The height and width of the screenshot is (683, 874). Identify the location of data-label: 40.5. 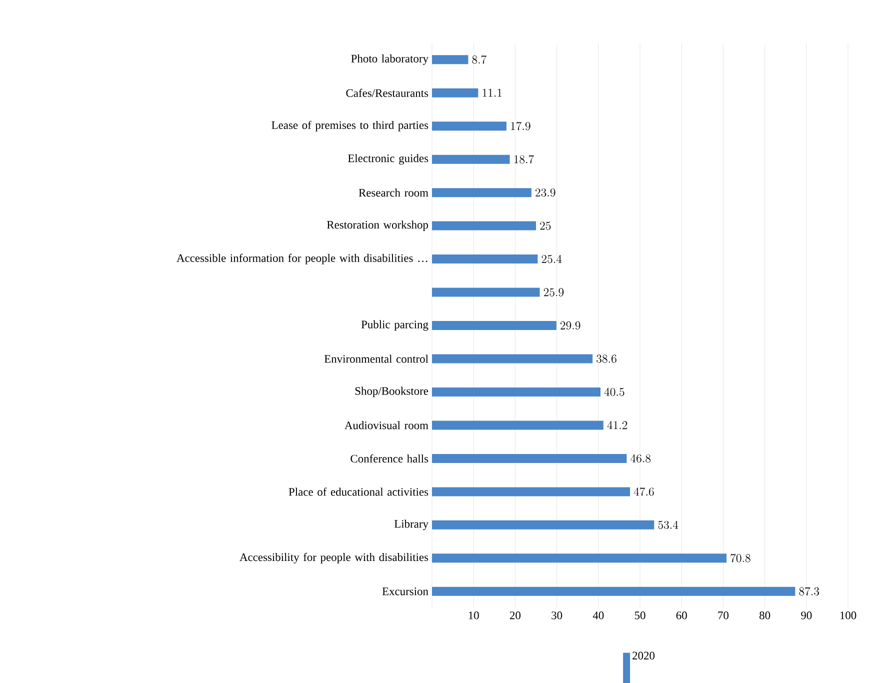
(614, 392).